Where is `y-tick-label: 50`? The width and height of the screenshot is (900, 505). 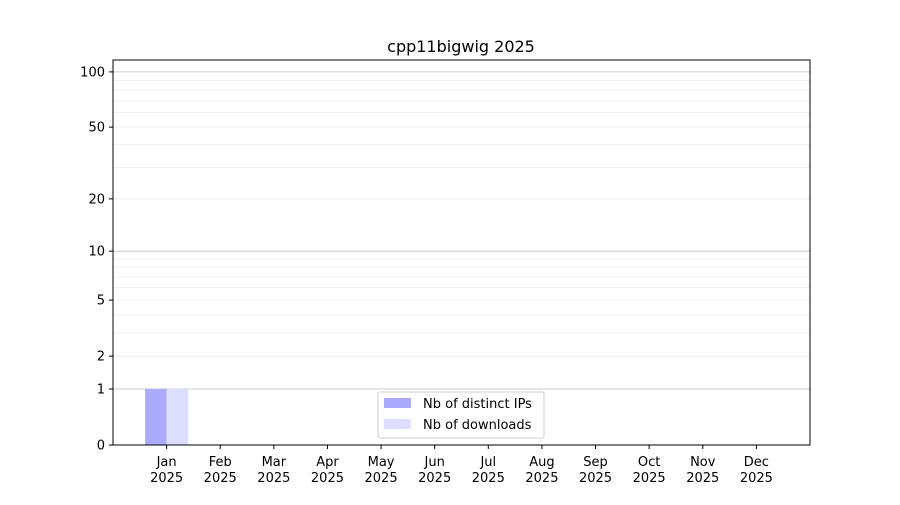
y-tick-label: 50 is located at coordinates (96, 128).